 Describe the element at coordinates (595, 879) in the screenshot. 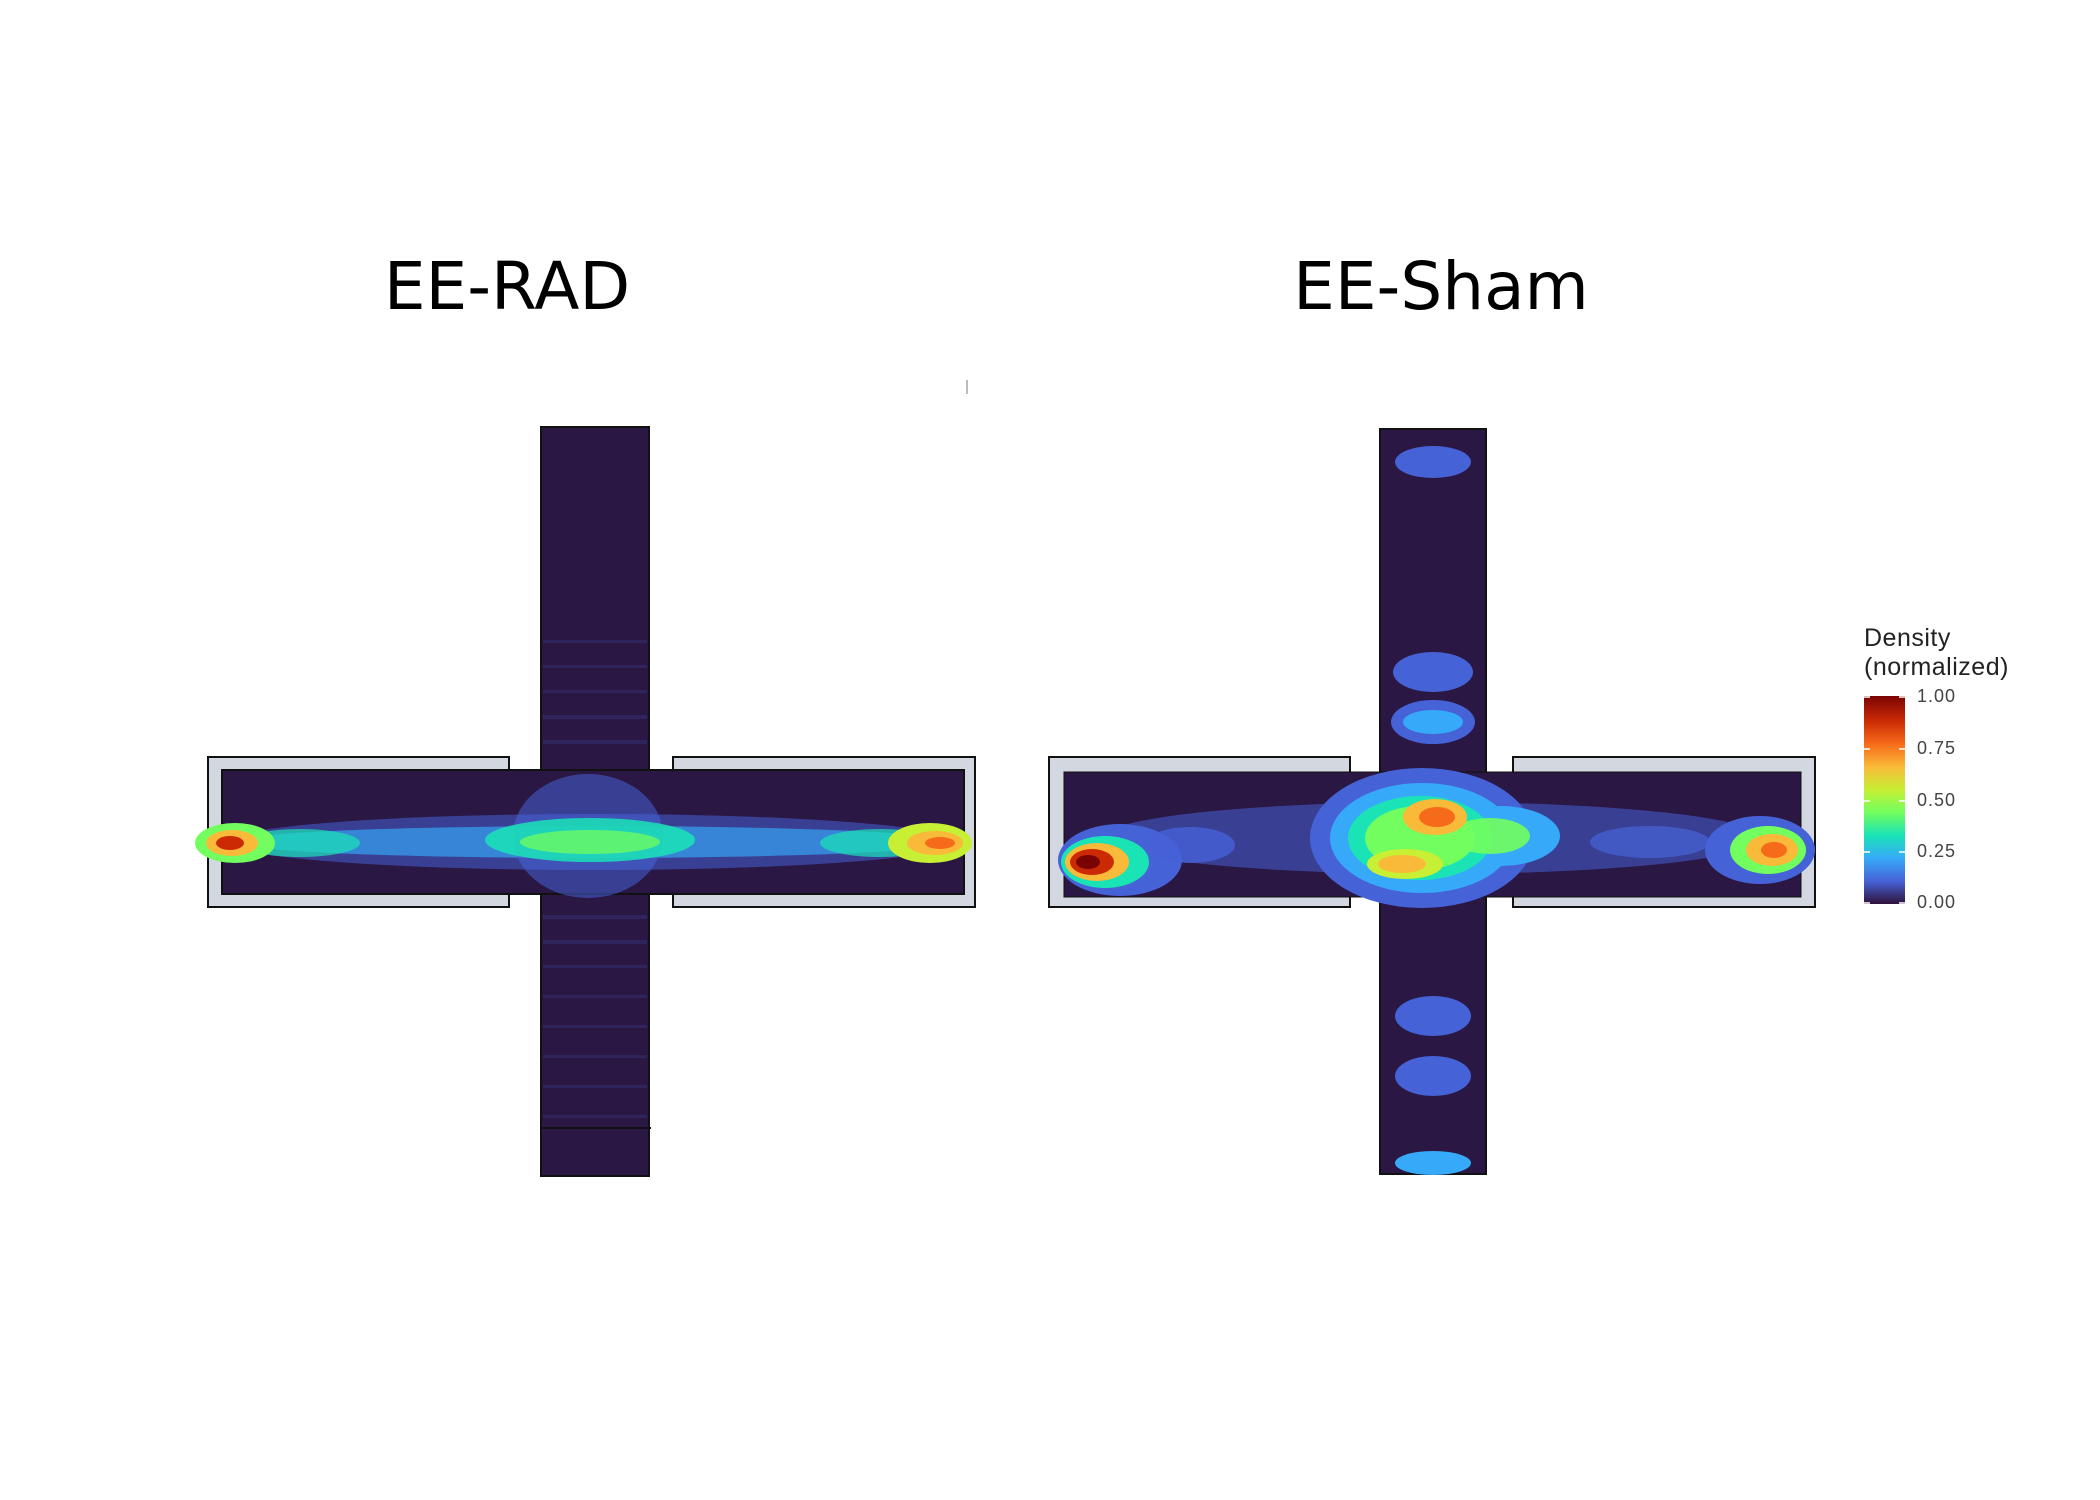

I see `arm-striations` at that location.